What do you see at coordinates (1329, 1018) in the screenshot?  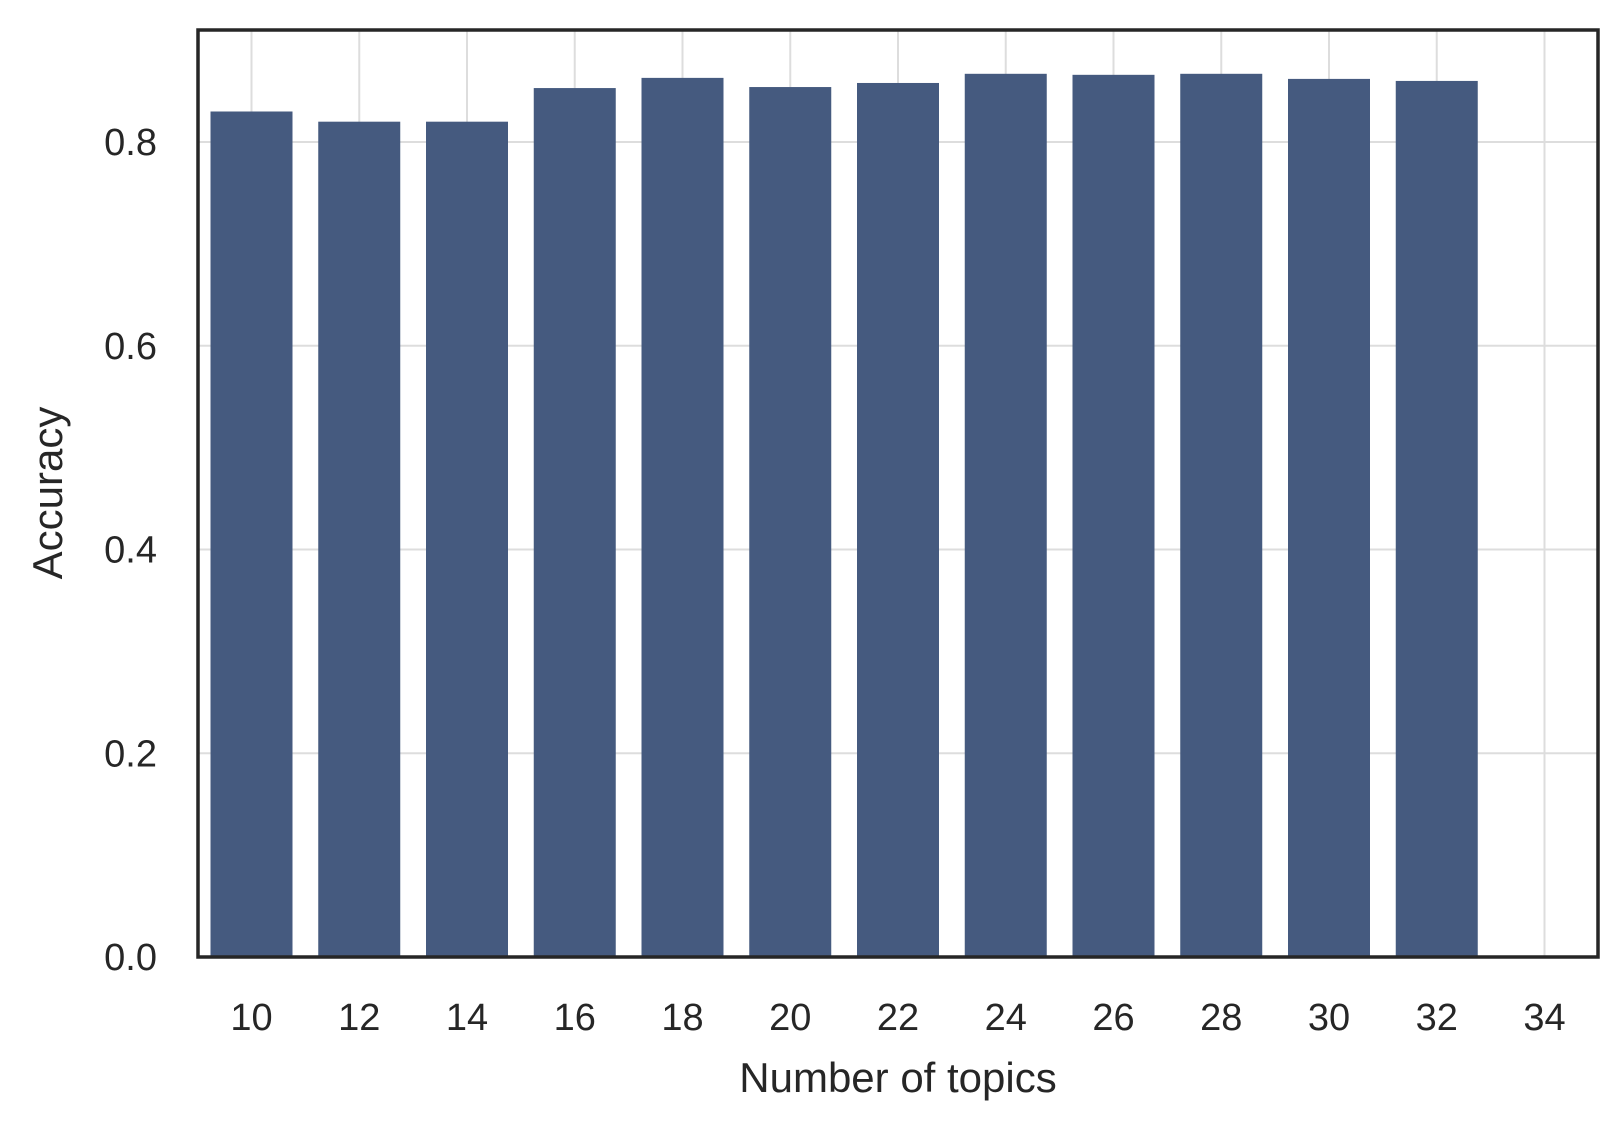 I see `x-tick-label: 30` at bounding box center [1329, 1018].